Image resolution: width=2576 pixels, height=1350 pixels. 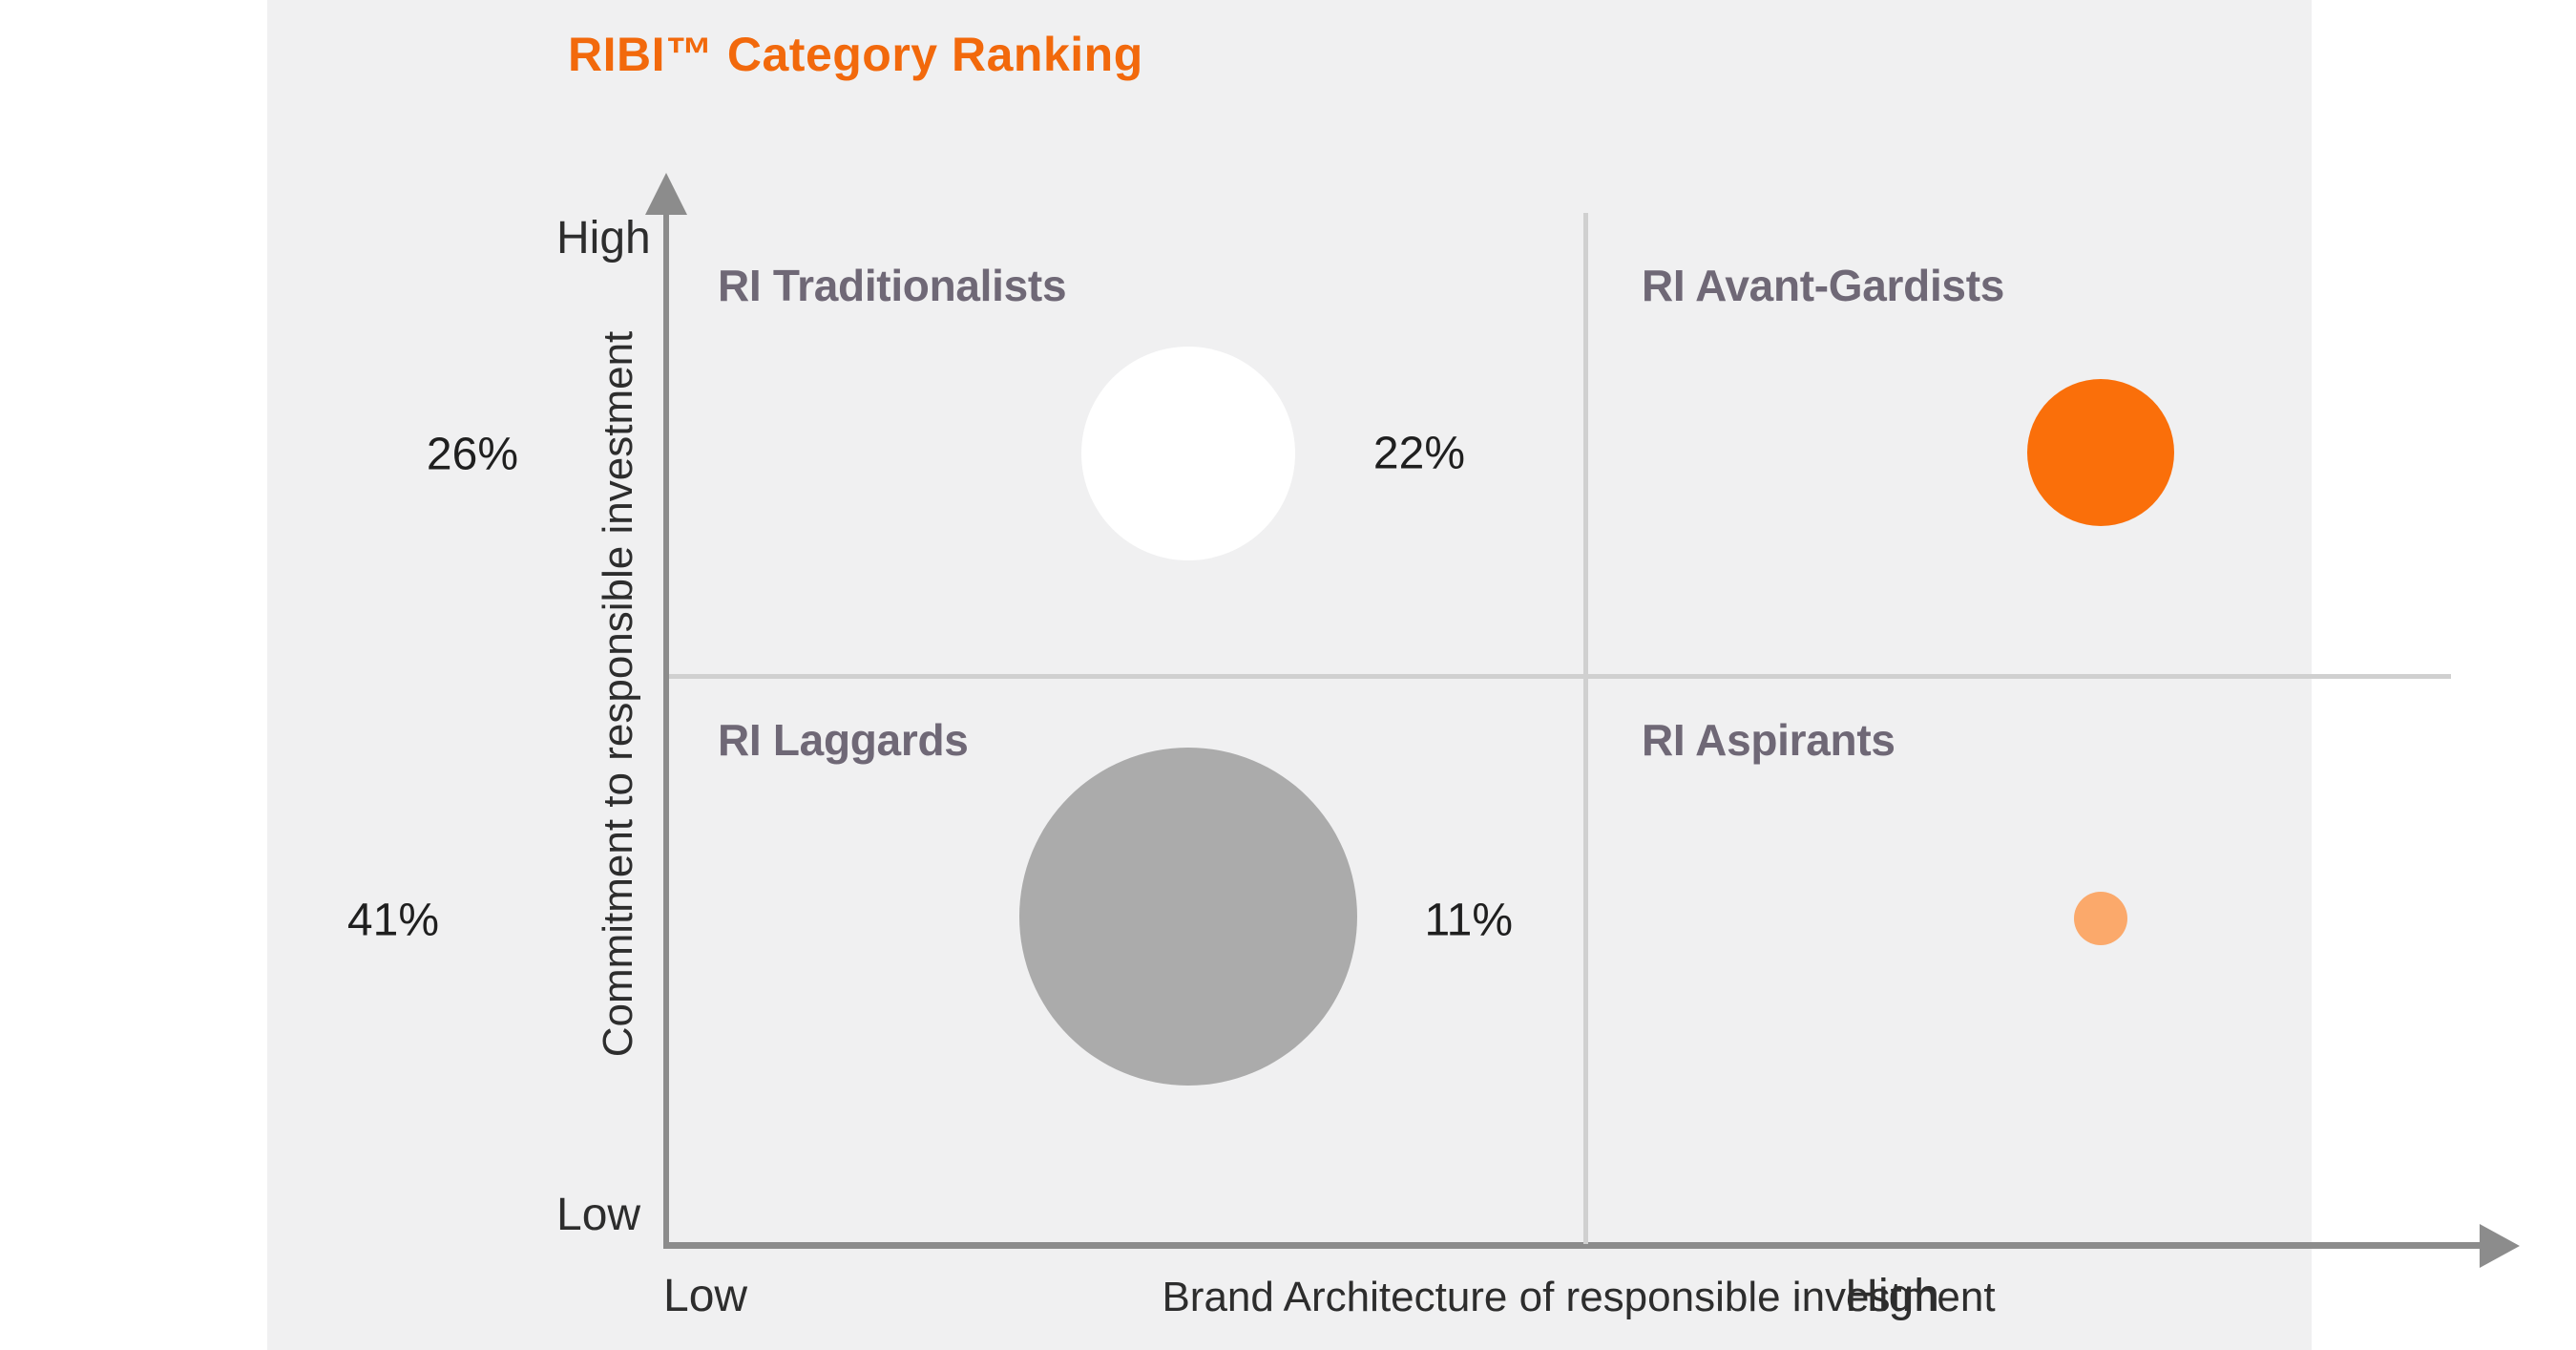 What do you see at coordinates (1585, 728) in the screenshot?
I see `quadrant-divider-vertical` at bounding box center [1585, 728].